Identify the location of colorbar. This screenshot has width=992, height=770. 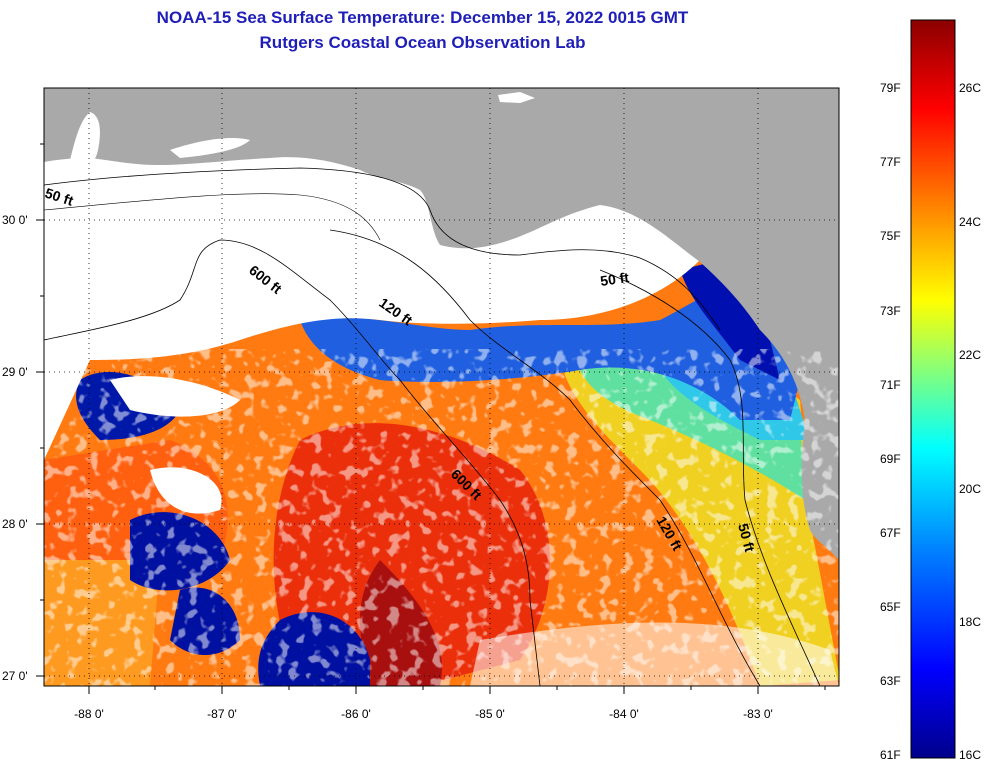
(933, 389).